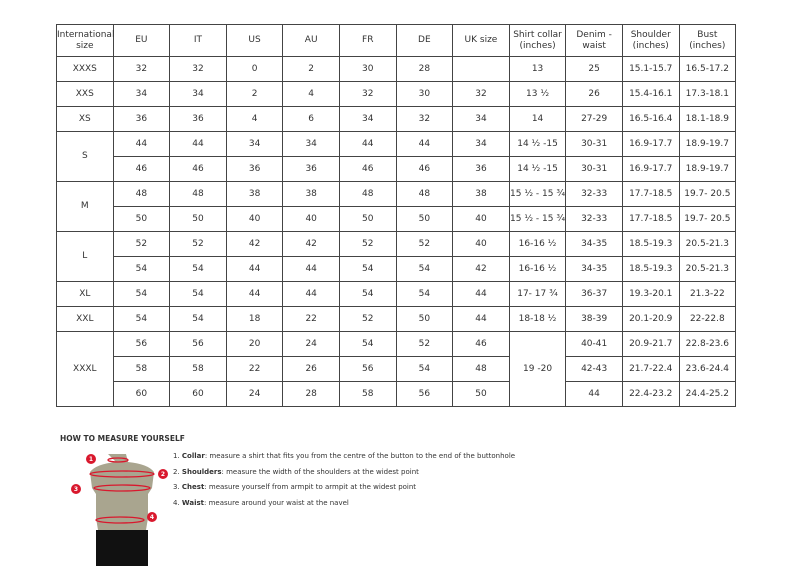 Image resolution: width=787 pixels, height=566 pixels. I want to click on guide-title: HOW TO MEASURE YOURSELF, so click(122, 438).